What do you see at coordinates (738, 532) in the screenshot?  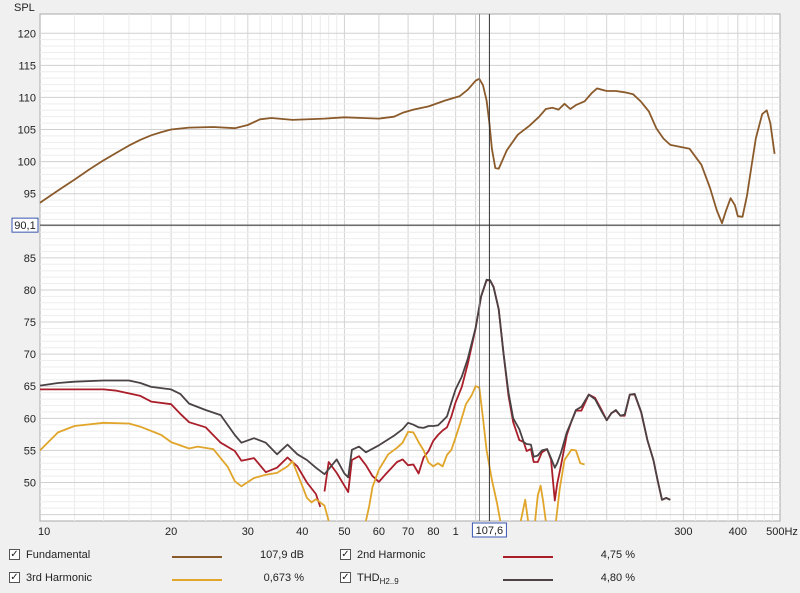 I see `x-tick-label: 400` at bounding box center [738, 532].